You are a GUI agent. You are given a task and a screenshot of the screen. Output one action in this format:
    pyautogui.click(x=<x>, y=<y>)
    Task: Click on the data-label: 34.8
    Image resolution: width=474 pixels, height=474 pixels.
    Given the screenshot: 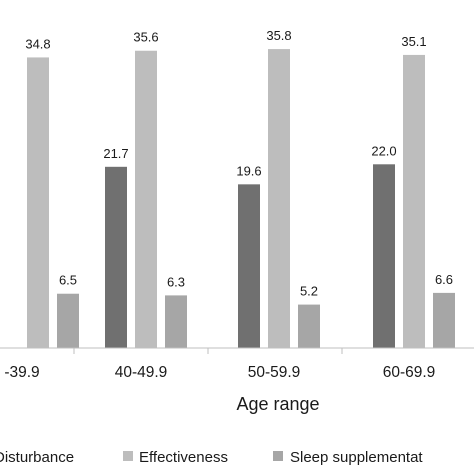 What is the action you would take?
    pyautogui.click(x=37, y=43)
    